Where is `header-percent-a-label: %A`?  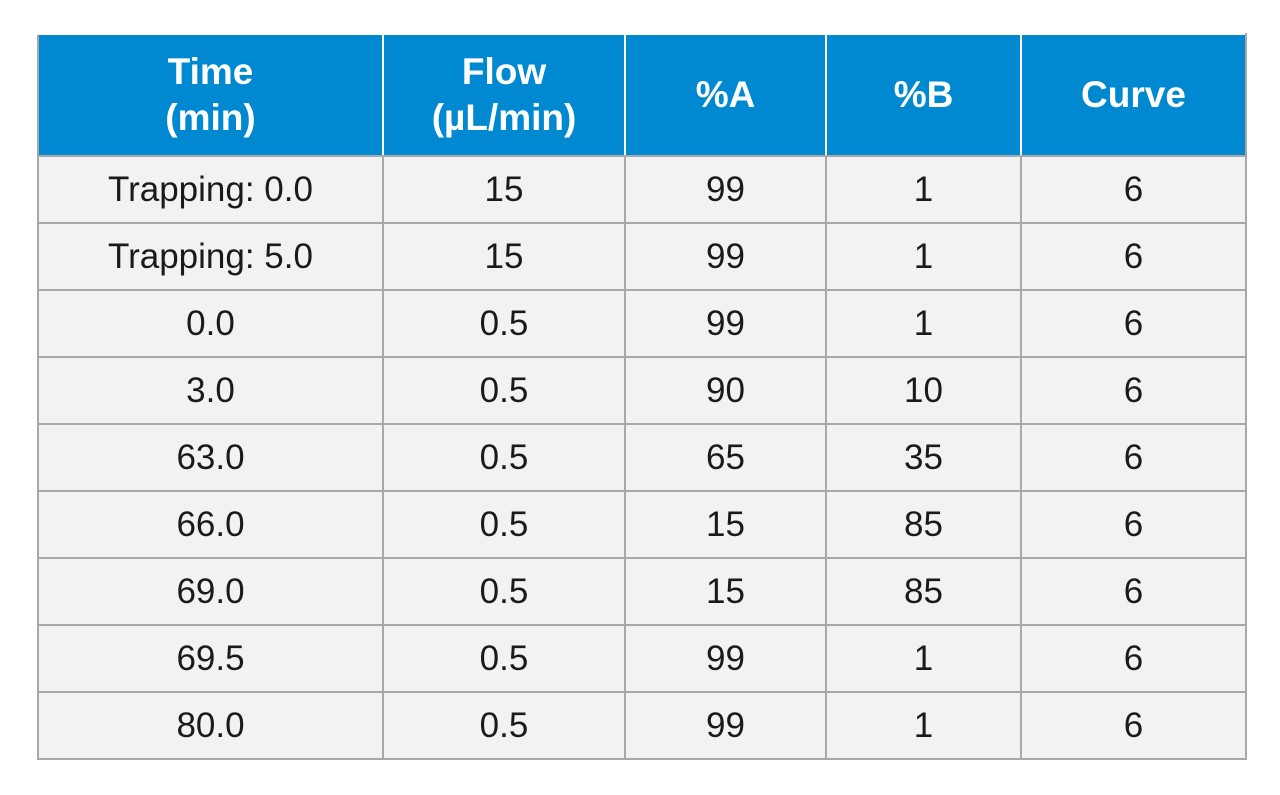 header-percent-a-label: %A is located at coordinates (725, 94).